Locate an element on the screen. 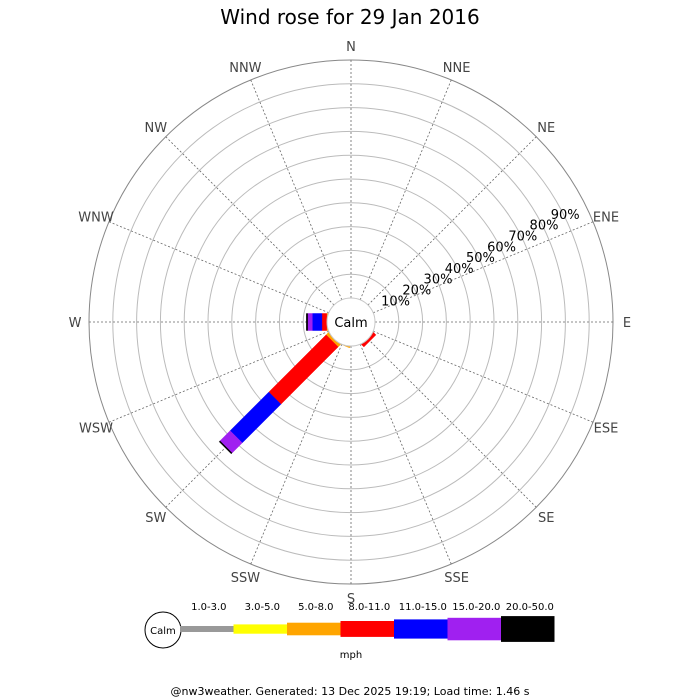 Image resolution: width=700 pixels, height=700 pixels. ring-label: 80% is located at coordinates (544, 226).